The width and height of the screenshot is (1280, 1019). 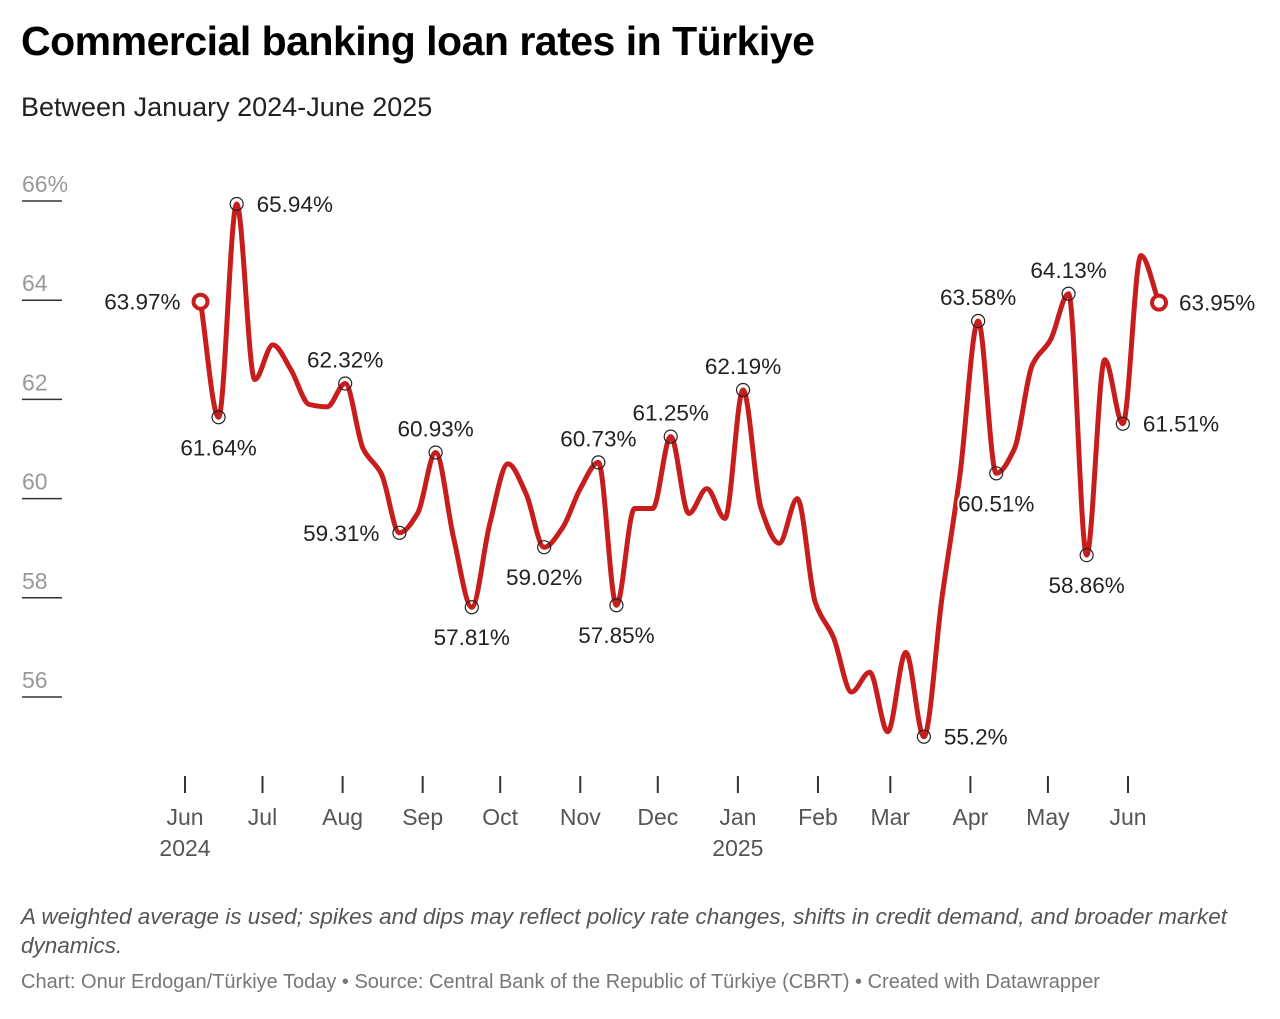 I want to click on data-label: 64.13%, so click(x=1068, y=270).